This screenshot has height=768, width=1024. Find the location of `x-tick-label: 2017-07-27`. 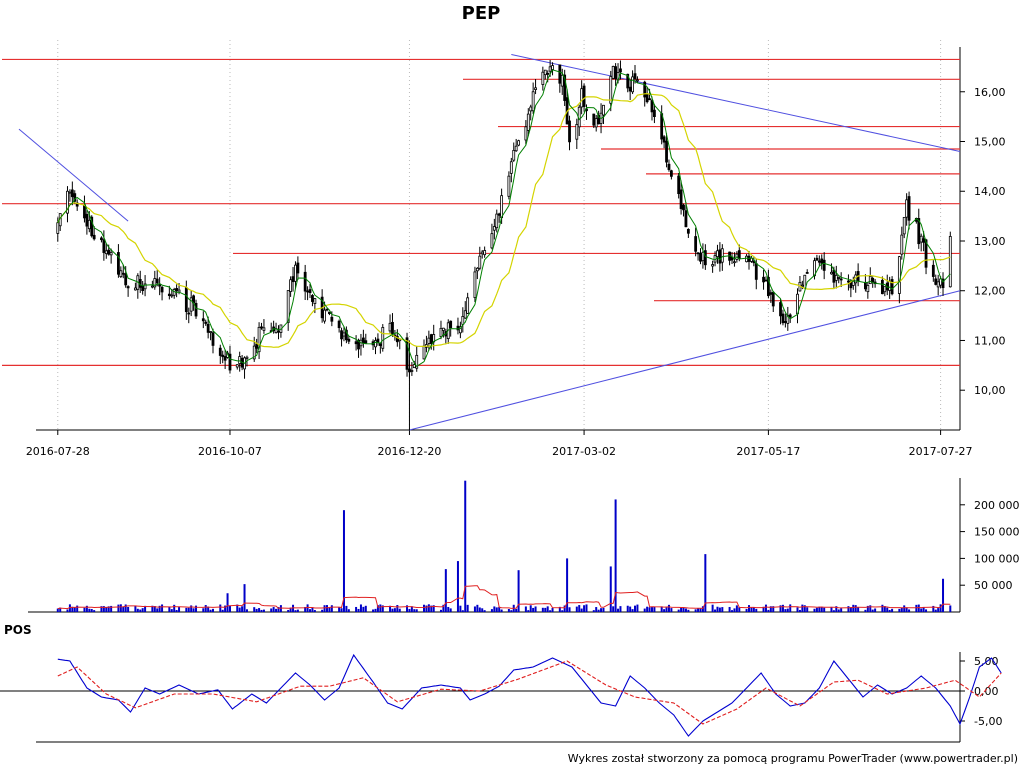

x-tick-label: 2017-07-27 is located at coordinates (941, 451).